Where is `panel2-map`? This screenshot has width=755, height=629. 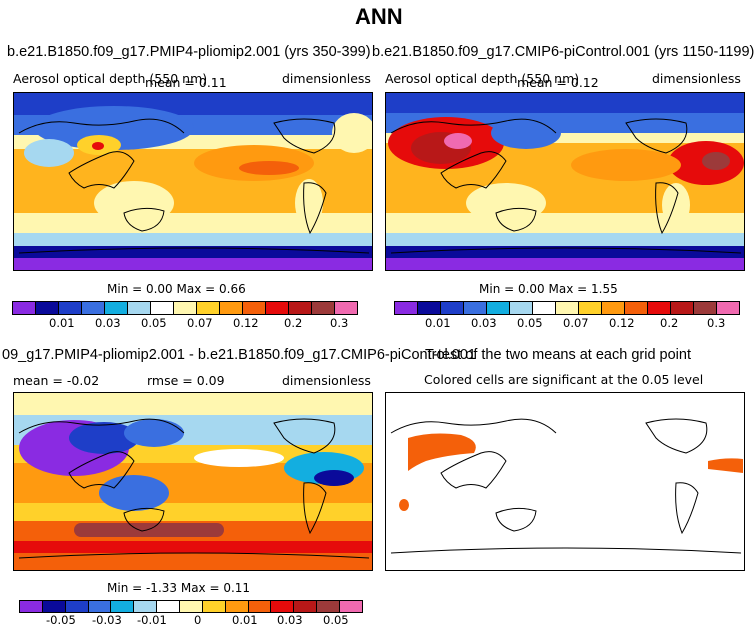 panel2-map is located at coordinates (565, 181).